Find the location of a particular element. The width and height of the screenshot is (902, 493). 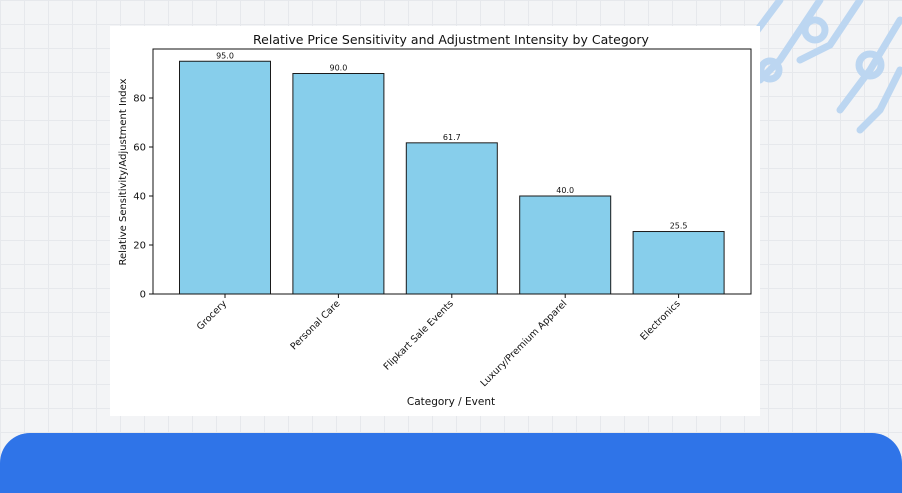

x-tick-label: Personal Care is located at coordinates (315, 325).